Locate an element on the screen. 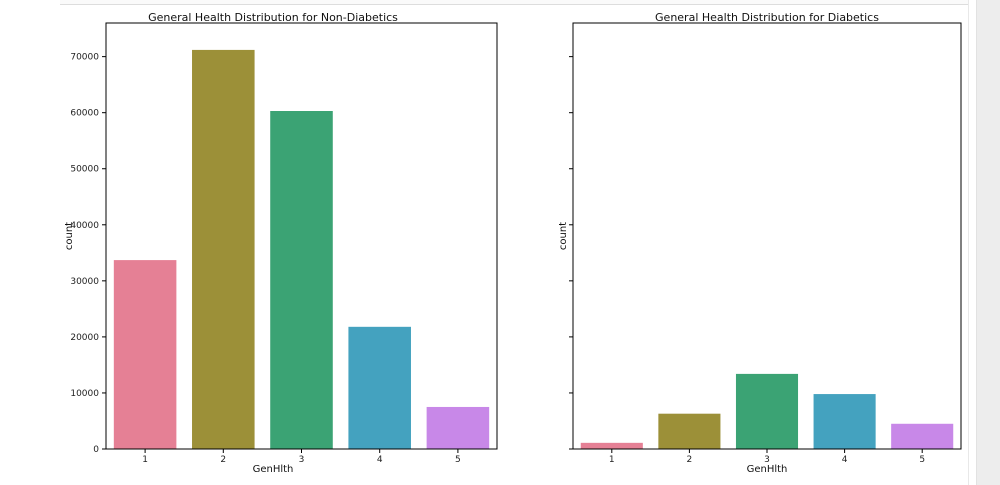  y-tick-label: 70000 is located at coordinates (84, 58).